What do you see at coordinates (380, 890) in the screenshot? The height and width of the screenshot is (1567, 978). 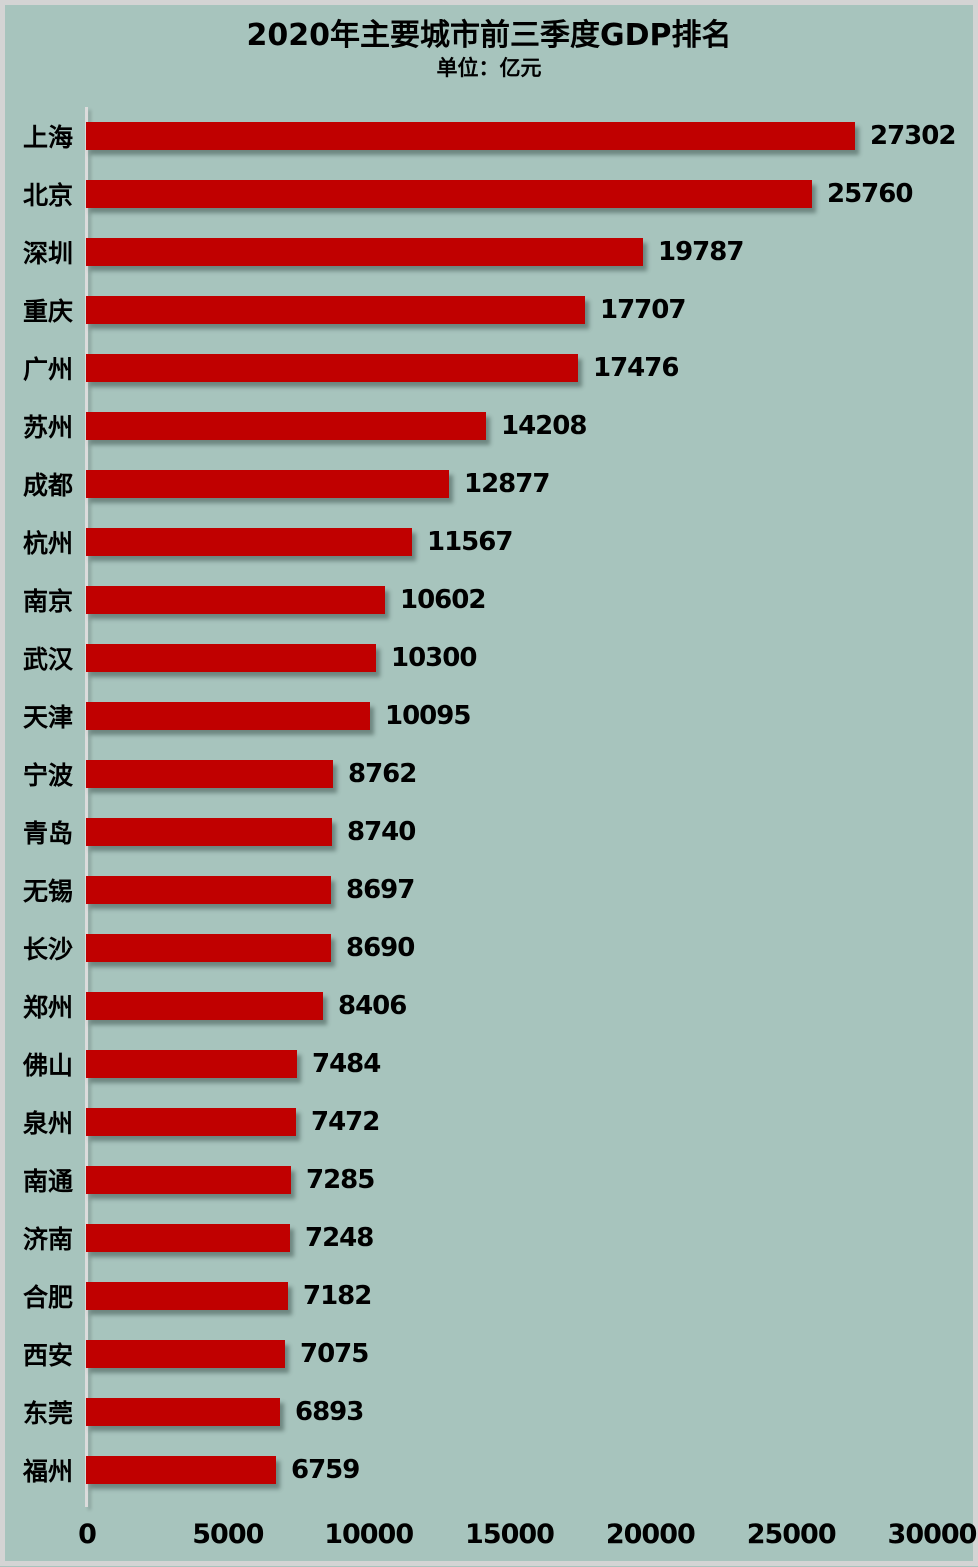 I see `value-label: 8697` at bounding box center [380, 890].